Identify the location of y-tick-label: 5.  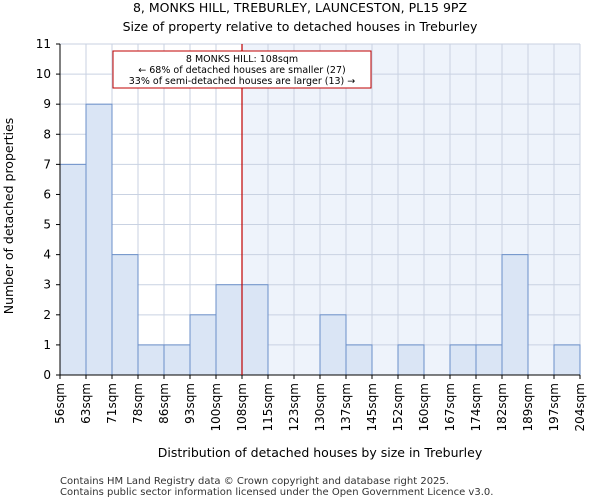
(47, 225).